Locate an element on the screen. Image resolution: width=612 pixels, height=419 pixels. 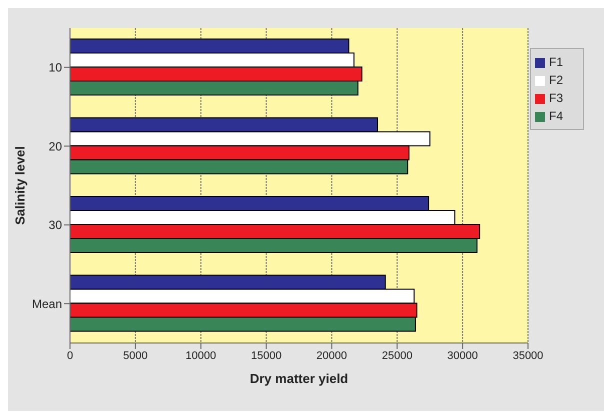
y-tick-label: 20 is located at coordinates (55, 146).